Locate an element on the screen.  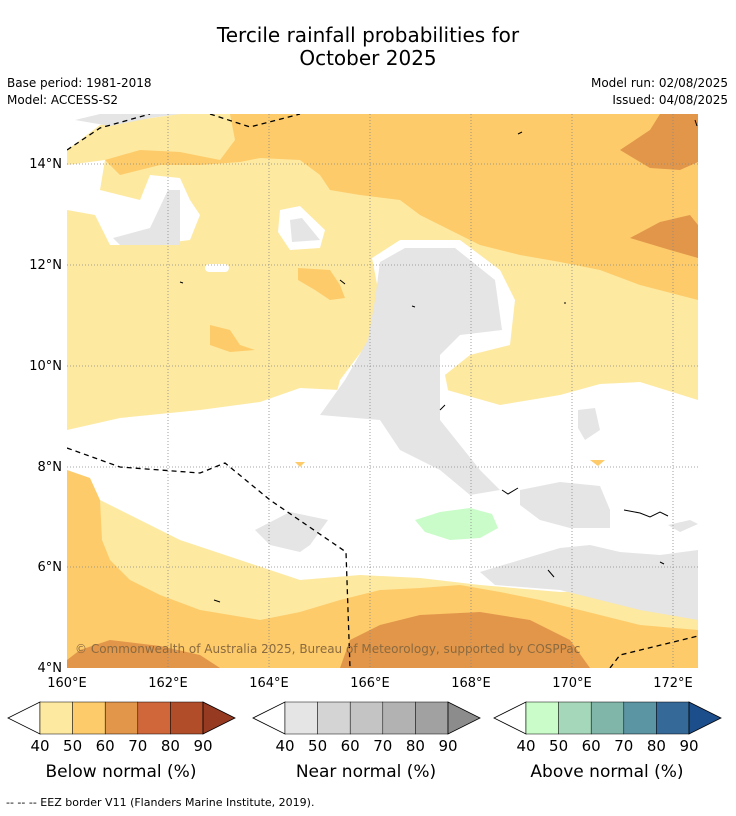
lat-label: 10°N is located at coordinates (45, 366).